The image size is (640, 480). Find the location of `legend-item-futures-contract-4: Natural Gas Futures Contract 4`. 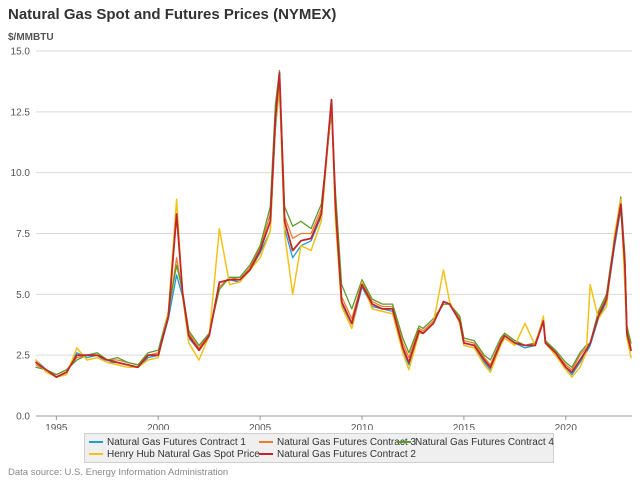

legend-item-futures-contract-4: Natural Gas Futures Contract 4 is located at coordinates (475, 443).